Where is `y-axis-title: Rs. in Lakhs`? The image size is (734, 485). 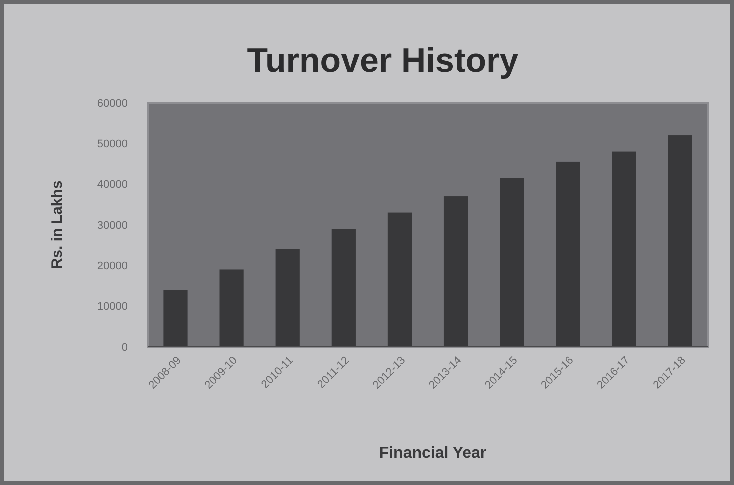 y-axis-title: Rs. in Lakhs is located at coordinates (57, 225).